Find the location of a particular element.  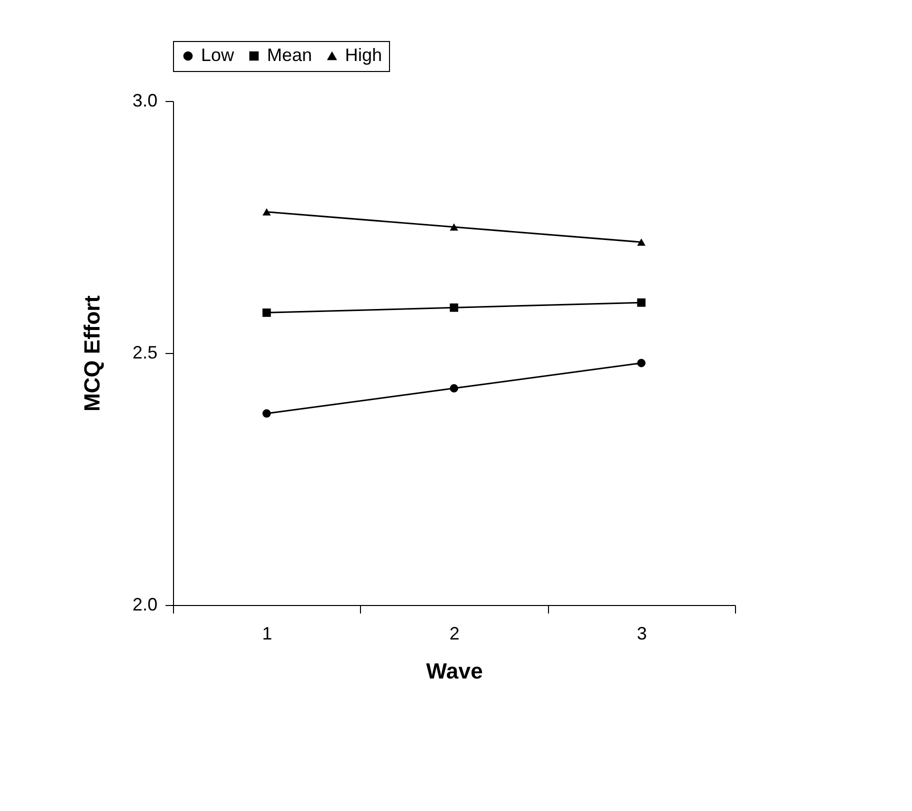

legend-label: High is located at coordinates (363, 55).